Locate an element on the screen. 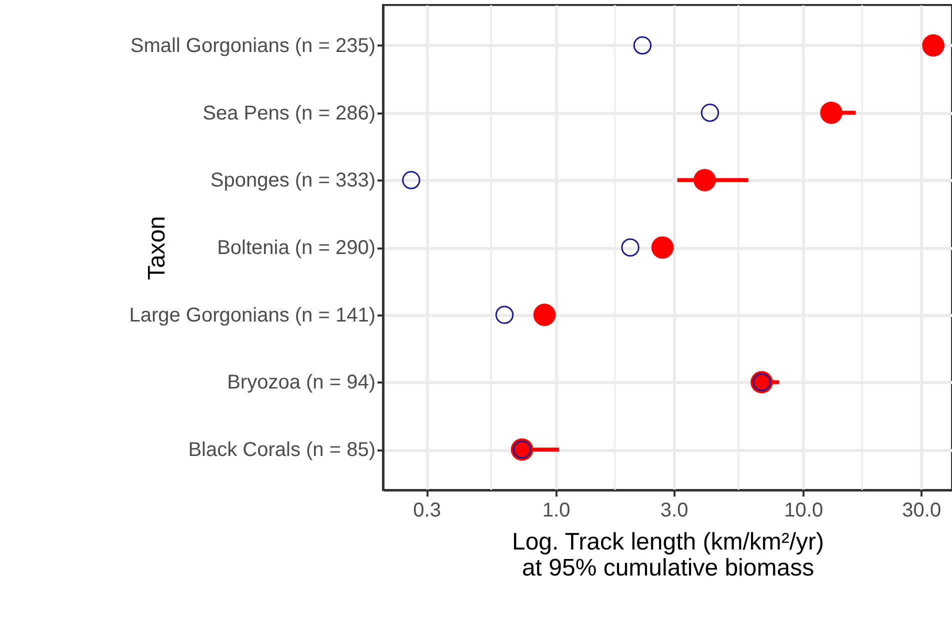  y-tick-label: Sponges (n = 333) is located at coordinates (293, 181).